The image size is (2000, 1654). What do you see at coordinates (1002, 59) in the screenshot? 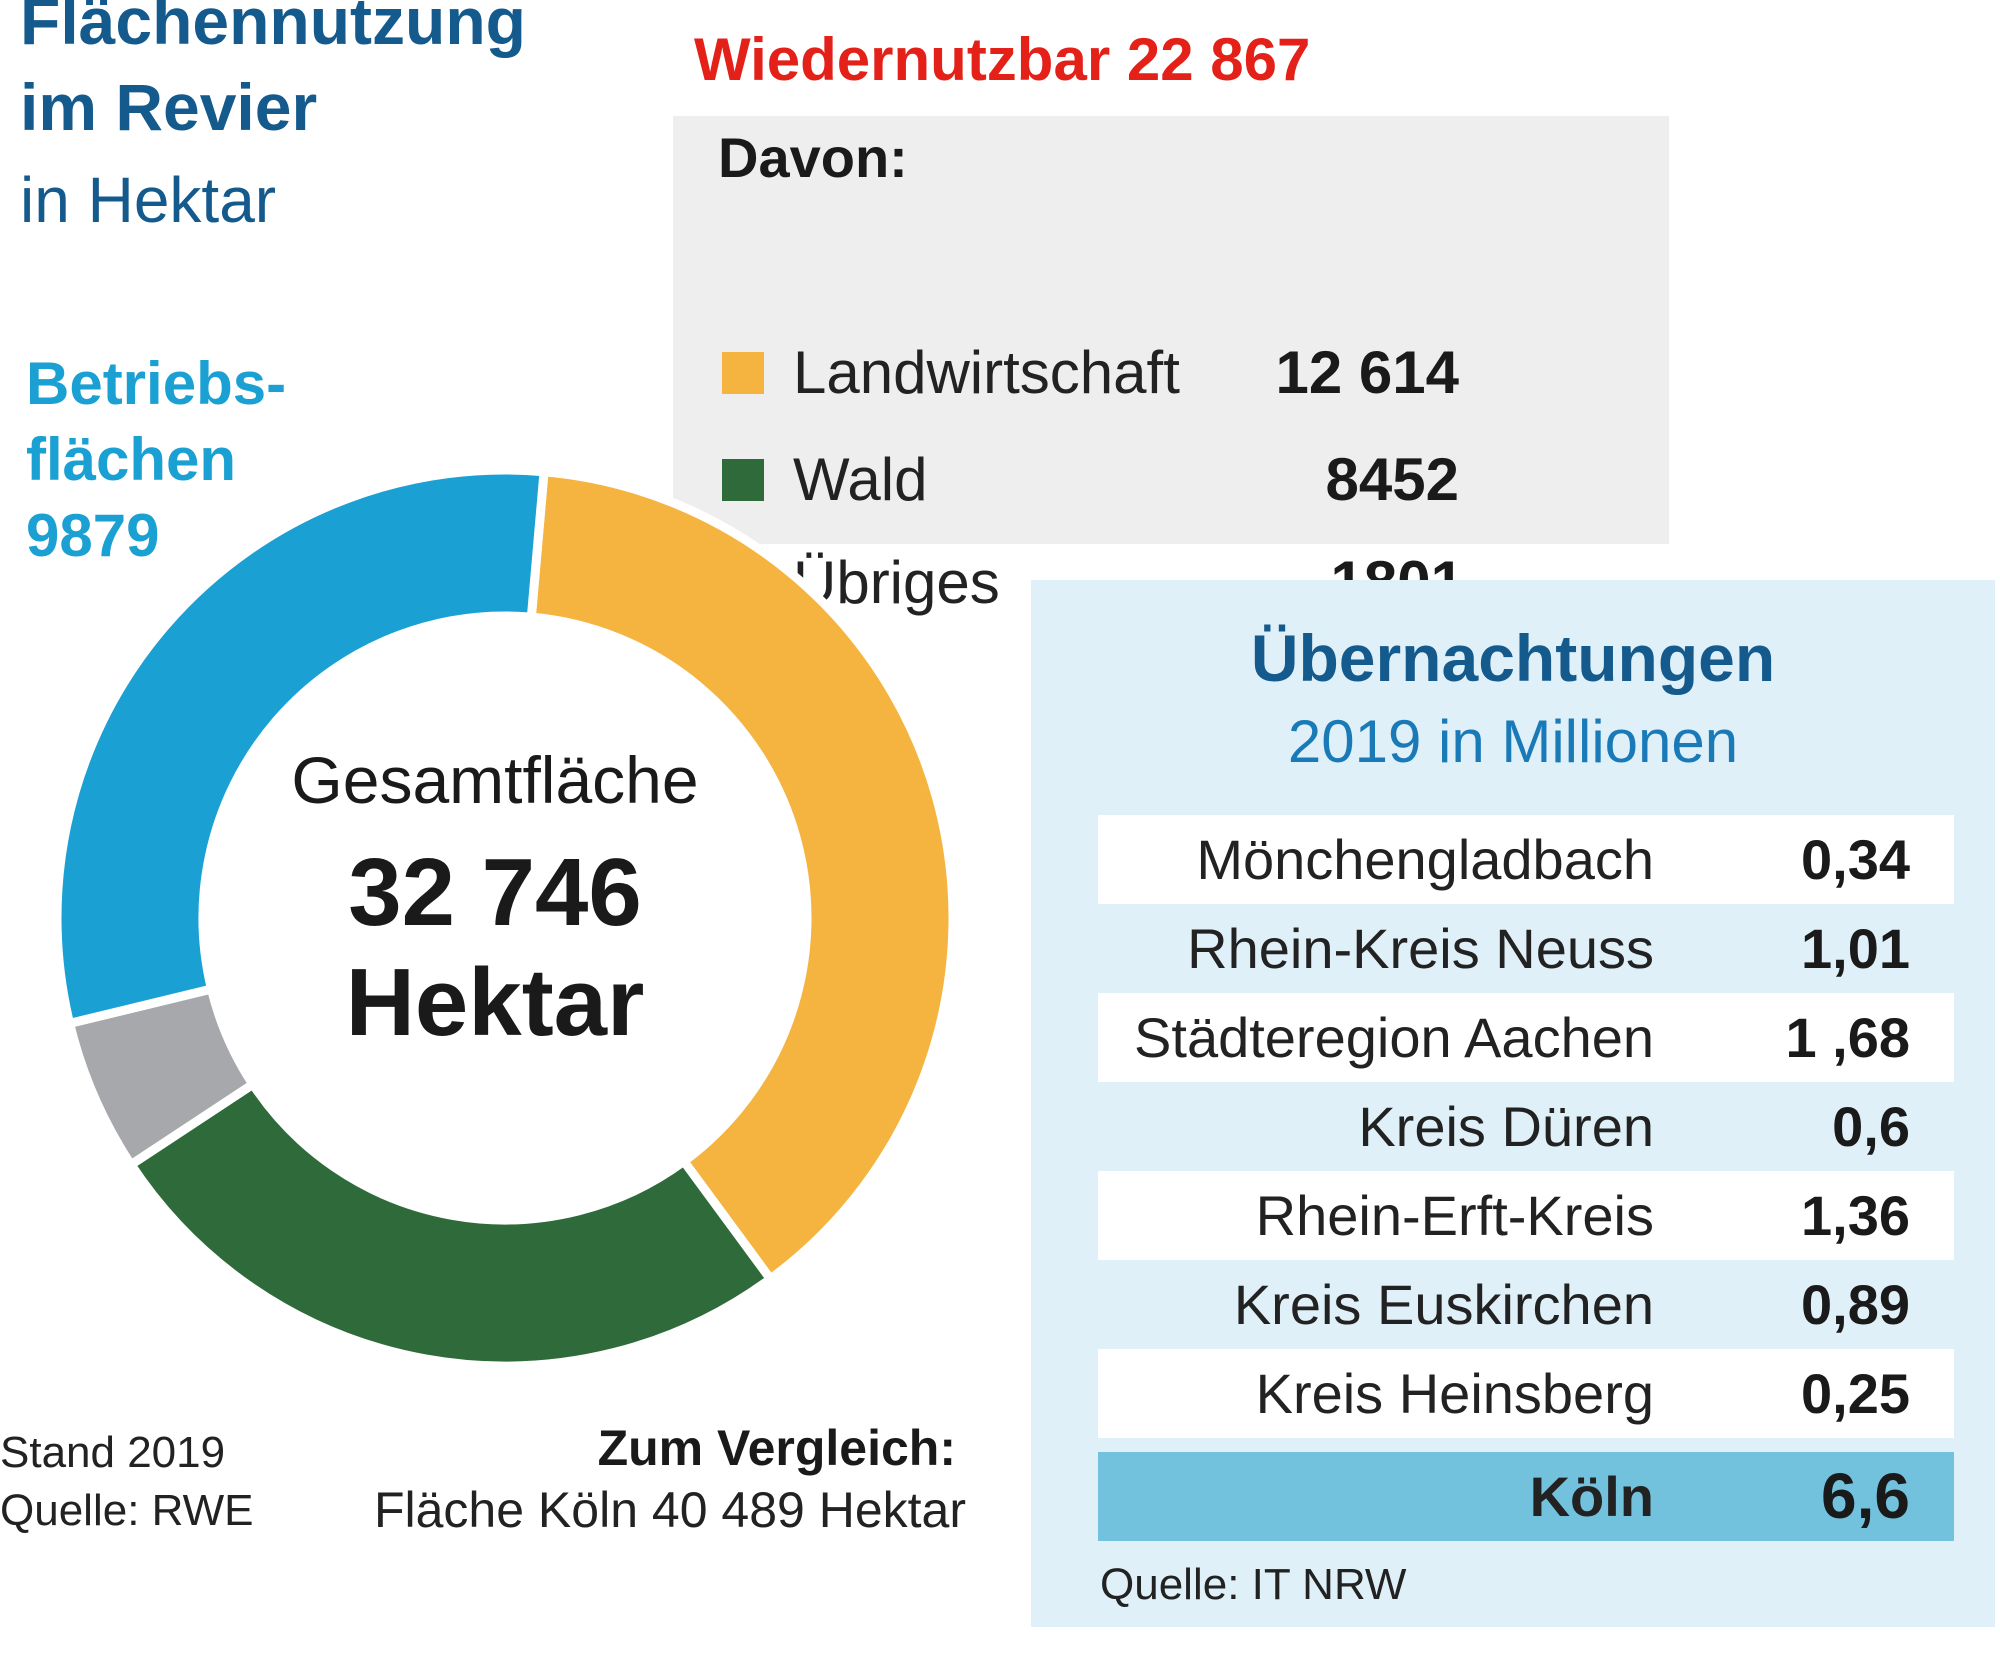
I see `wiedernutzbar-label: Wiedernutzbar 22 867` at bounding box center [1002, 59].